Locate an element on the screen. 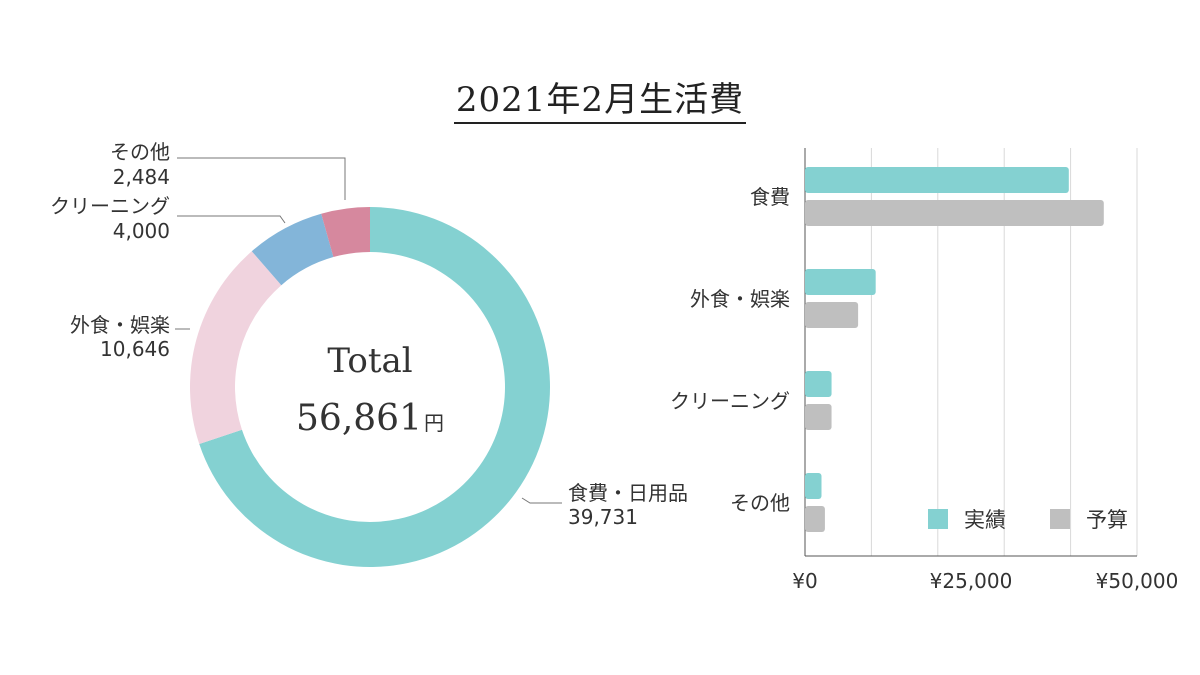  chart-title-text: 2021年2月生活費 is located at coordinates (600, 102).